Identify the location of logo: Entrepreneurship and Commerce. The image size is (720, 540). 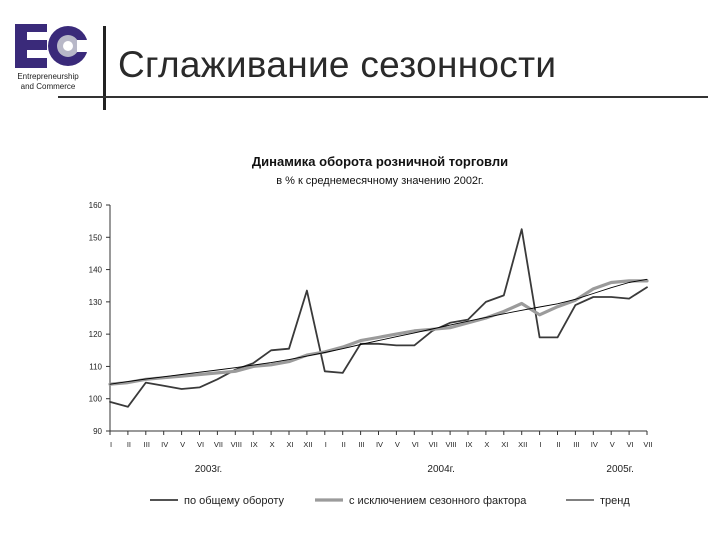
(54, 58).